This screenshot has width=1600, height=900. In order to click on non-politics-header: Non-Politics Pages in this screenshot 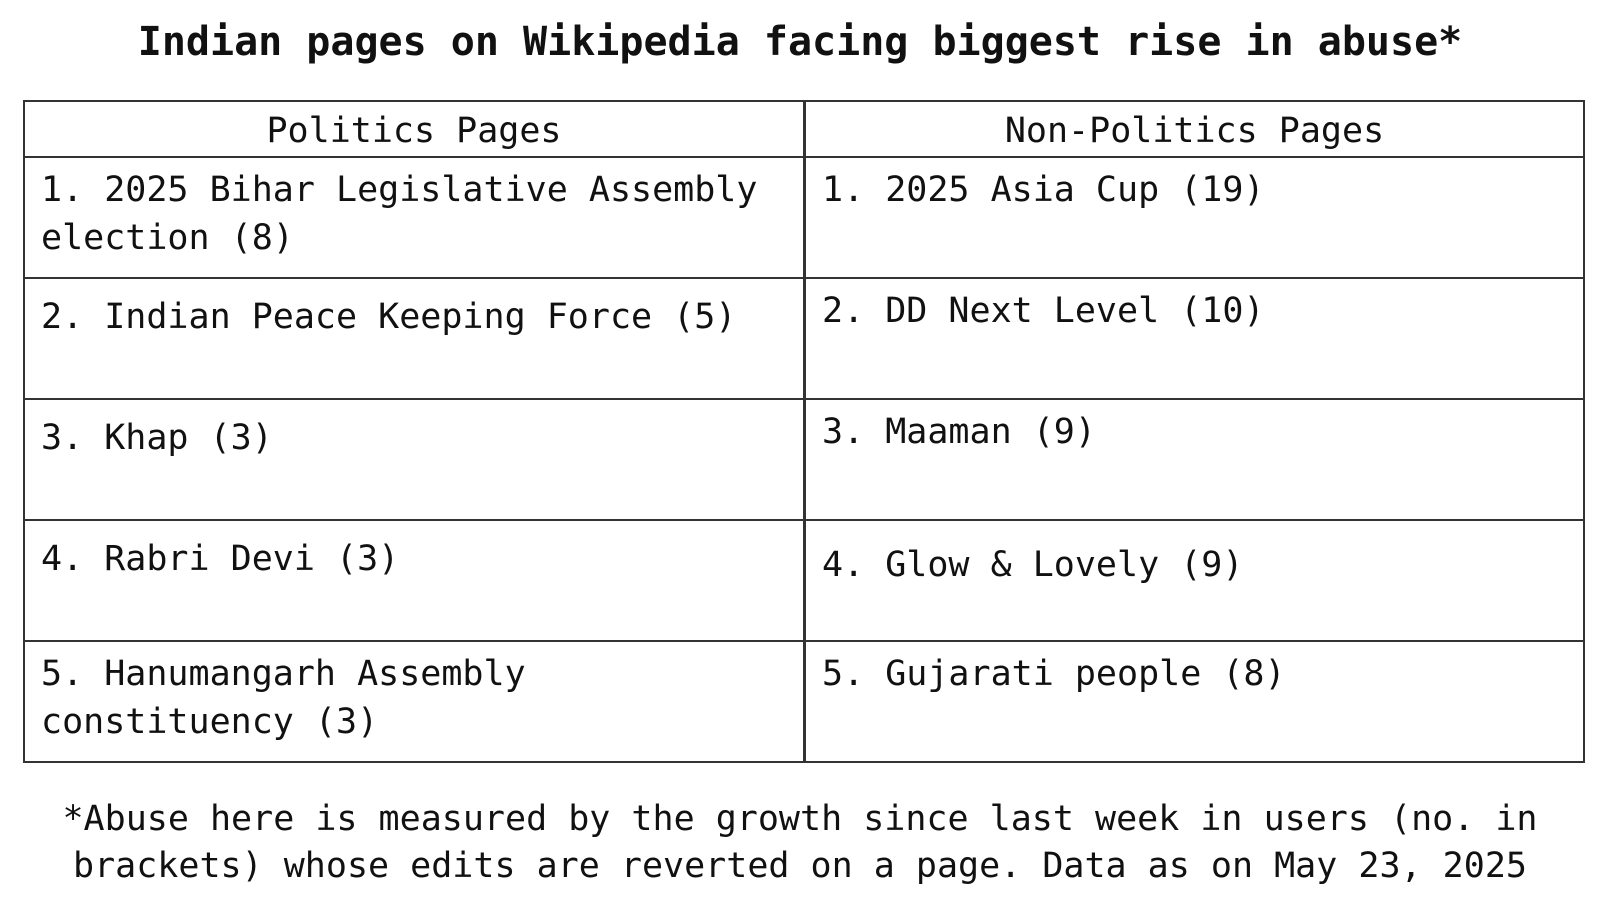, I will do `click(1194, 129)`.